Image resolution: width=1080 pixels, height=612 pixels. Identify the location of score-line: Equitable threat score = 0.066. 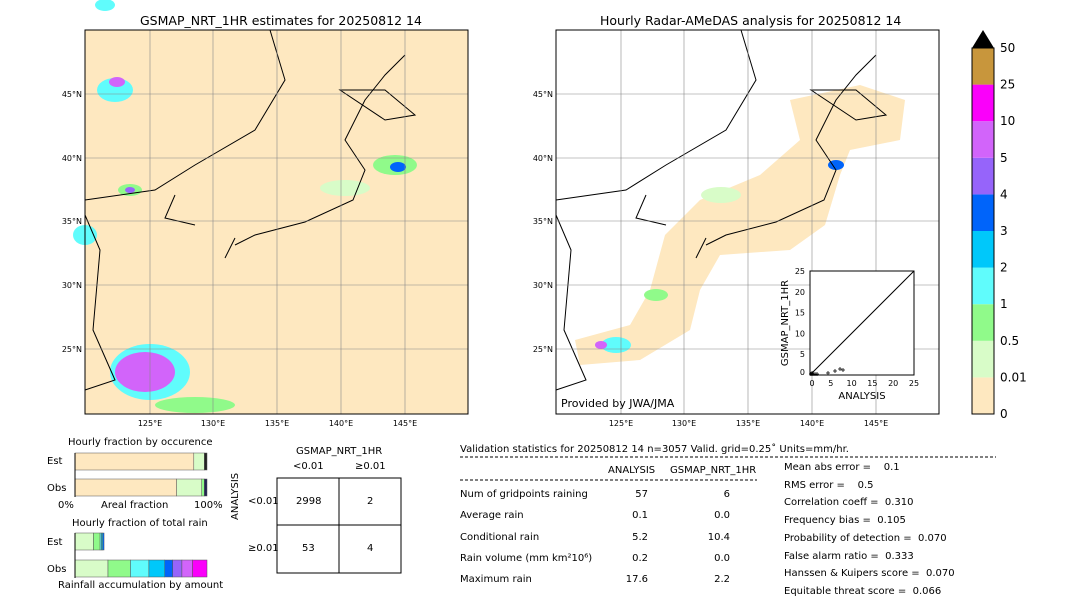
(863, 591).